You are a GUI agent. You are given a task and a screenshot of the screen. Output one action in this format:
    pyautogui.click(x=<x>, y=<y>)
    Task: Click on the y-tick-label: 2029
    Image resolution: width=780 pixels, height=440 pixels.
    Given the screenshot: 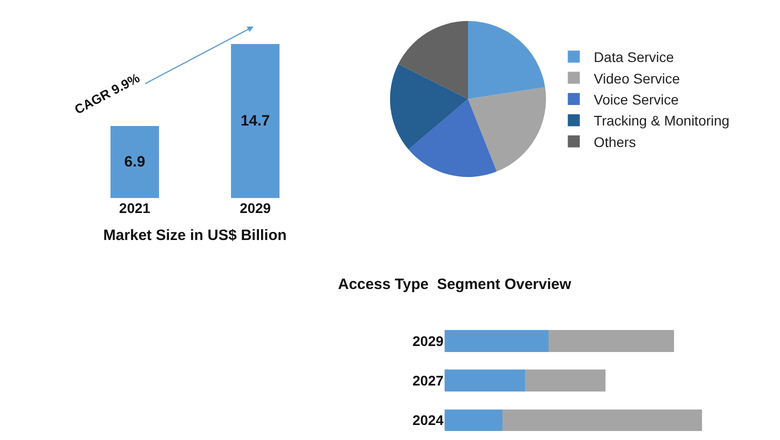 What is the action you would take?
    pyautogui.click(x=428, y=340)
    